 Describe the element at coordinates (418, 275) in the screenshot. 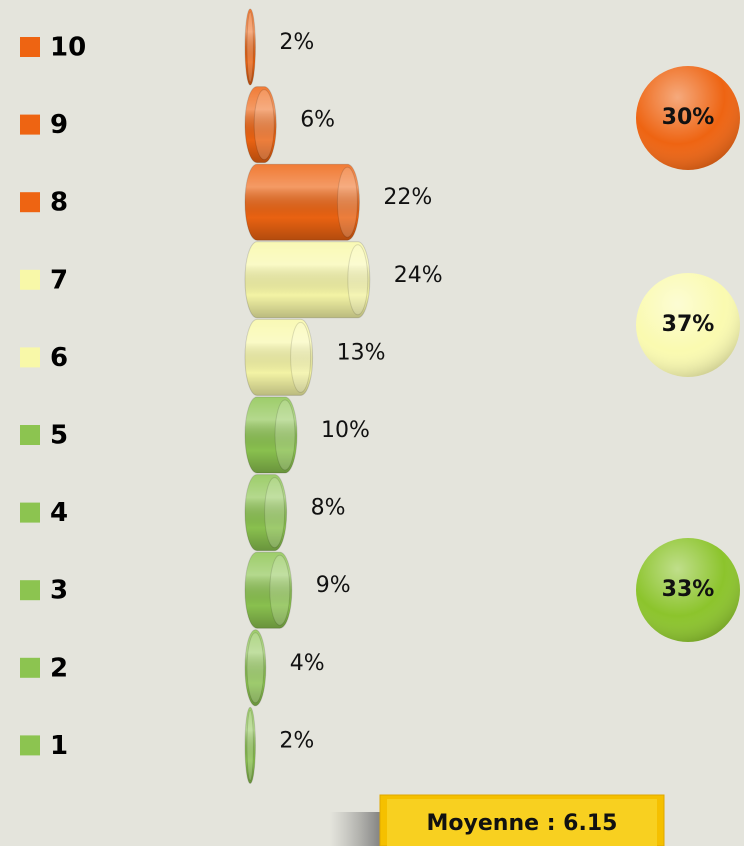

I see `value-label: 24%` at that location.